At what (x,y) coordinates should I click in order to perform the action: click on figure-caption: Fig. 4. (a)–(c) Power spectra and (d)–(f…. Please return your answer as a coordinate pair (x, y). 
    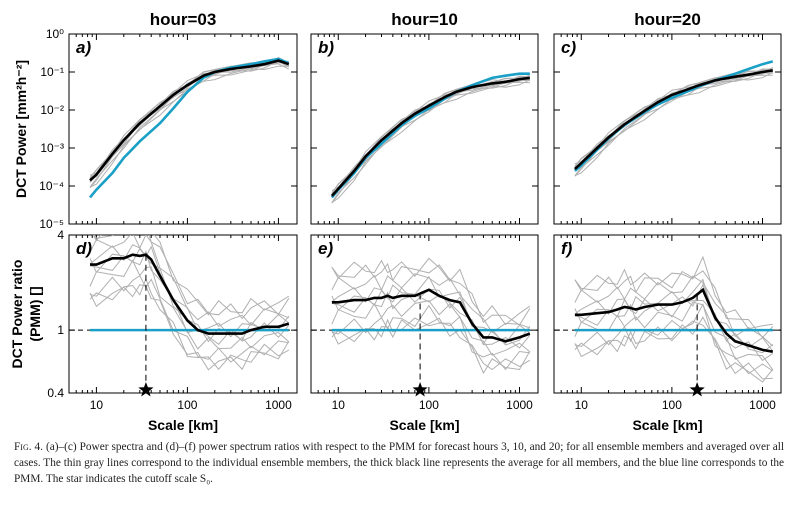
    Looking at the image, I should click on (399, 463).